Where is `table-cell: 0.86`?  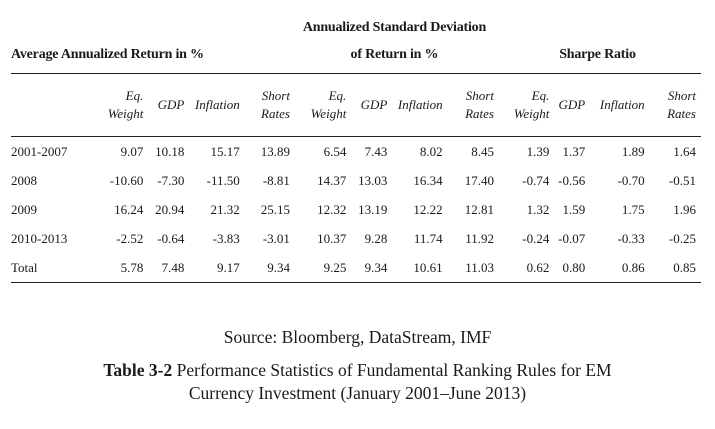 table-cell: 0.86 is located at coordinates (633, 267).